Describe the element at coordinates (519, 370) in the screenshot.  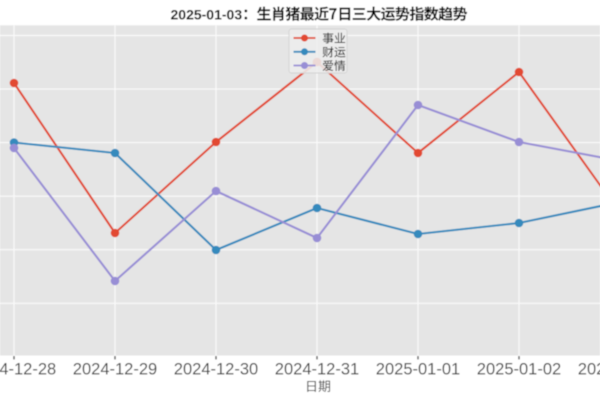
I see `svg-text: 2025-01-02` at that location.